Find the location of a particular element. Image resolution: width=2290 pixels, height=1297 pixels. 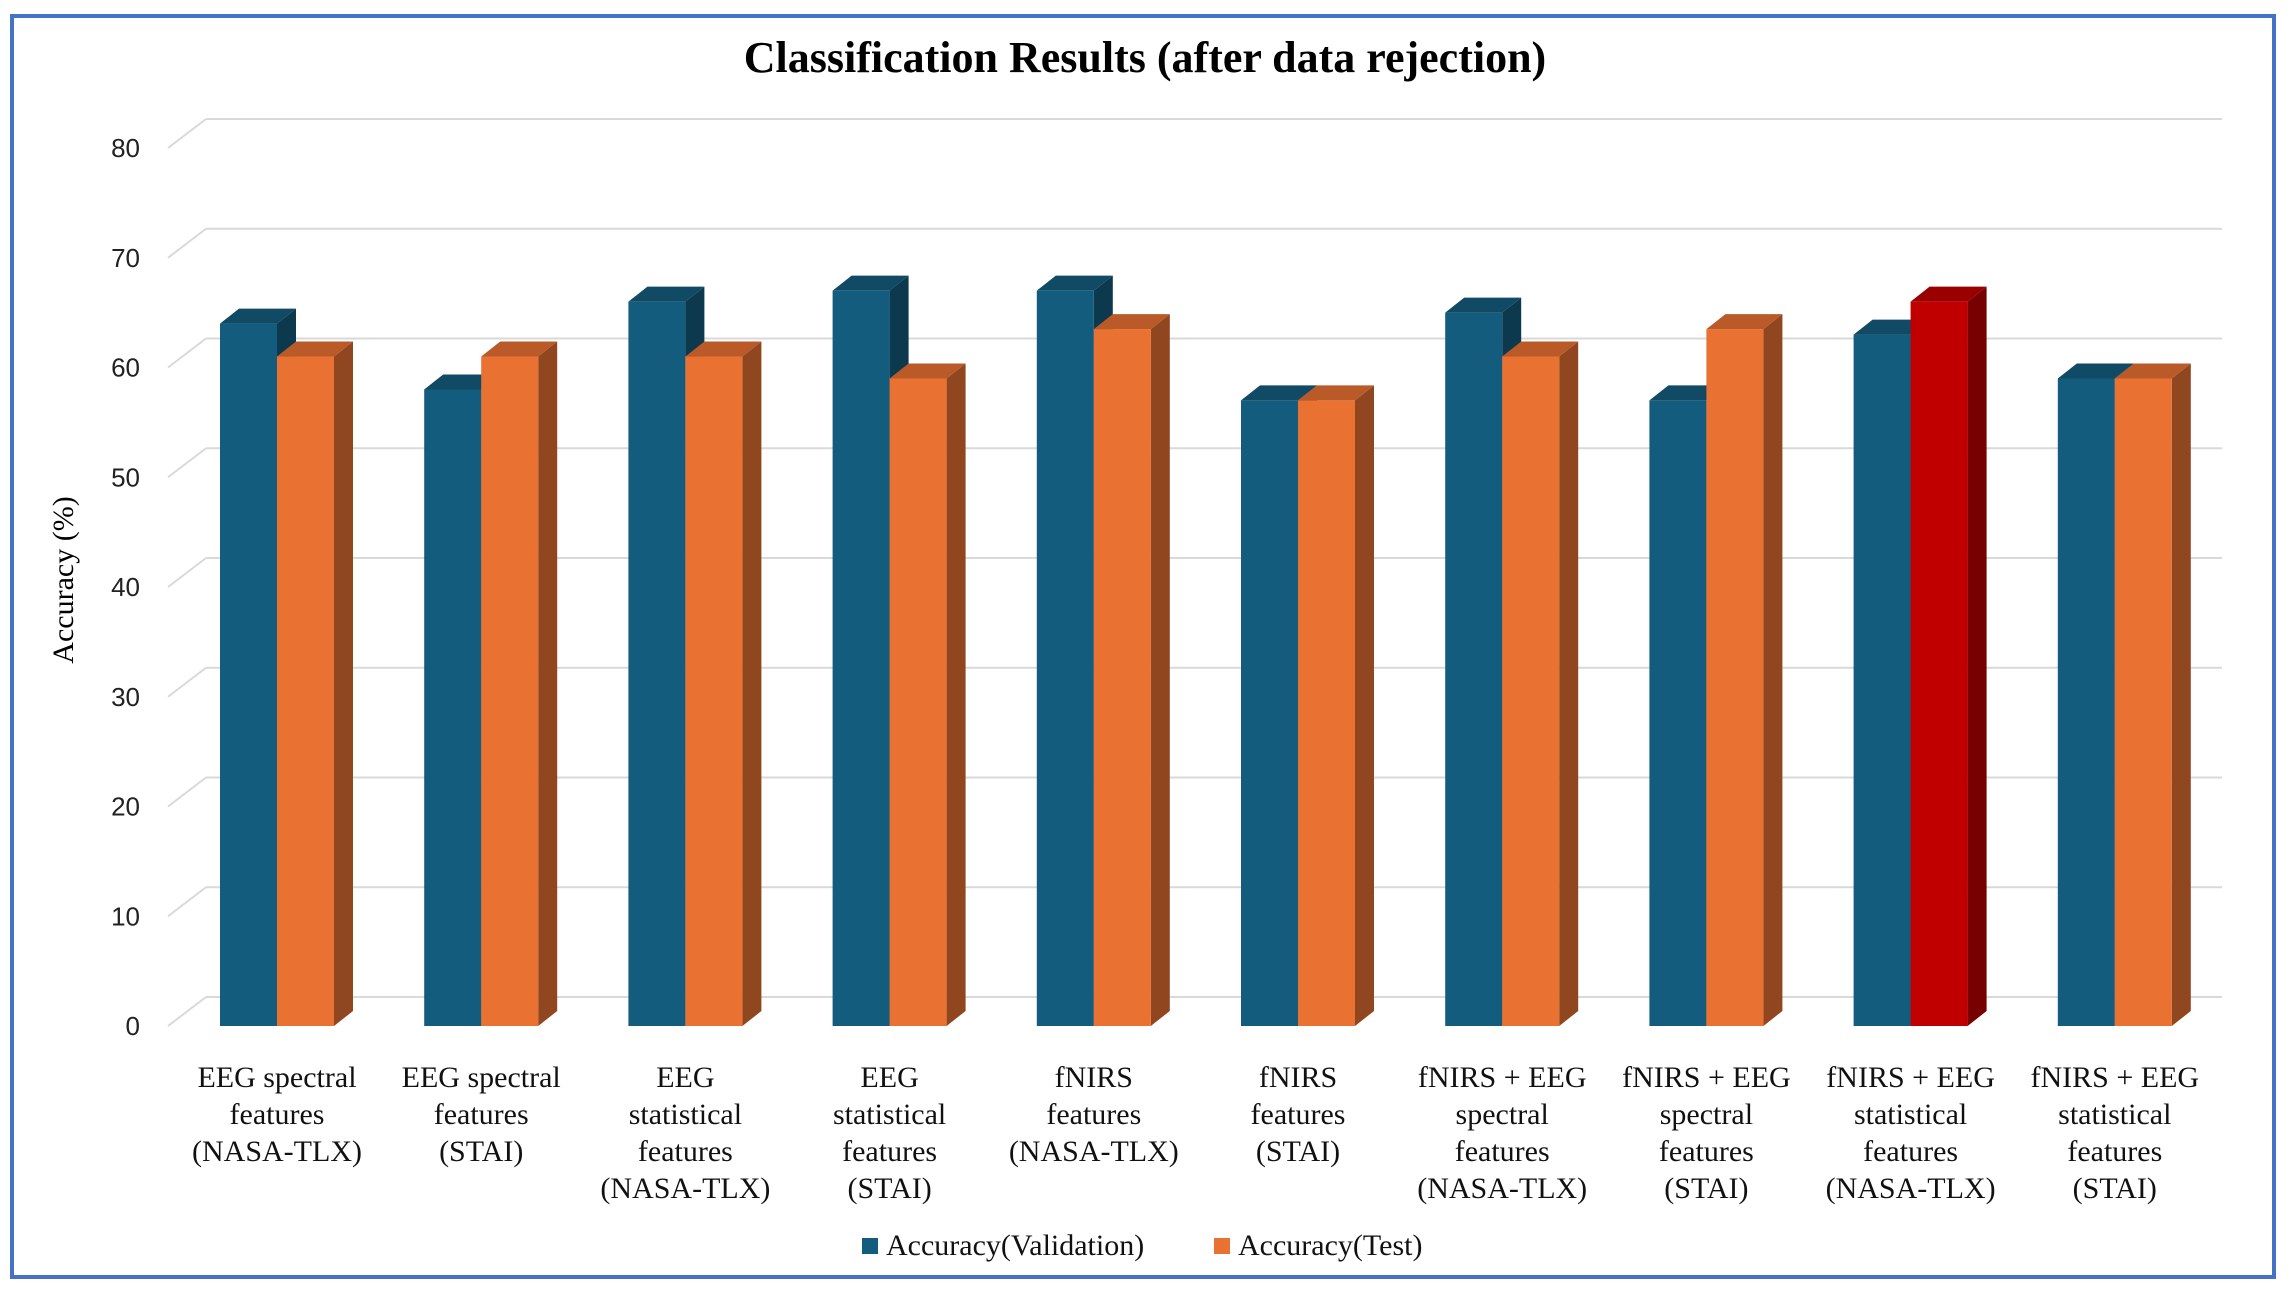

y-tick-label: 0 is located at coordinates (133, 1026).